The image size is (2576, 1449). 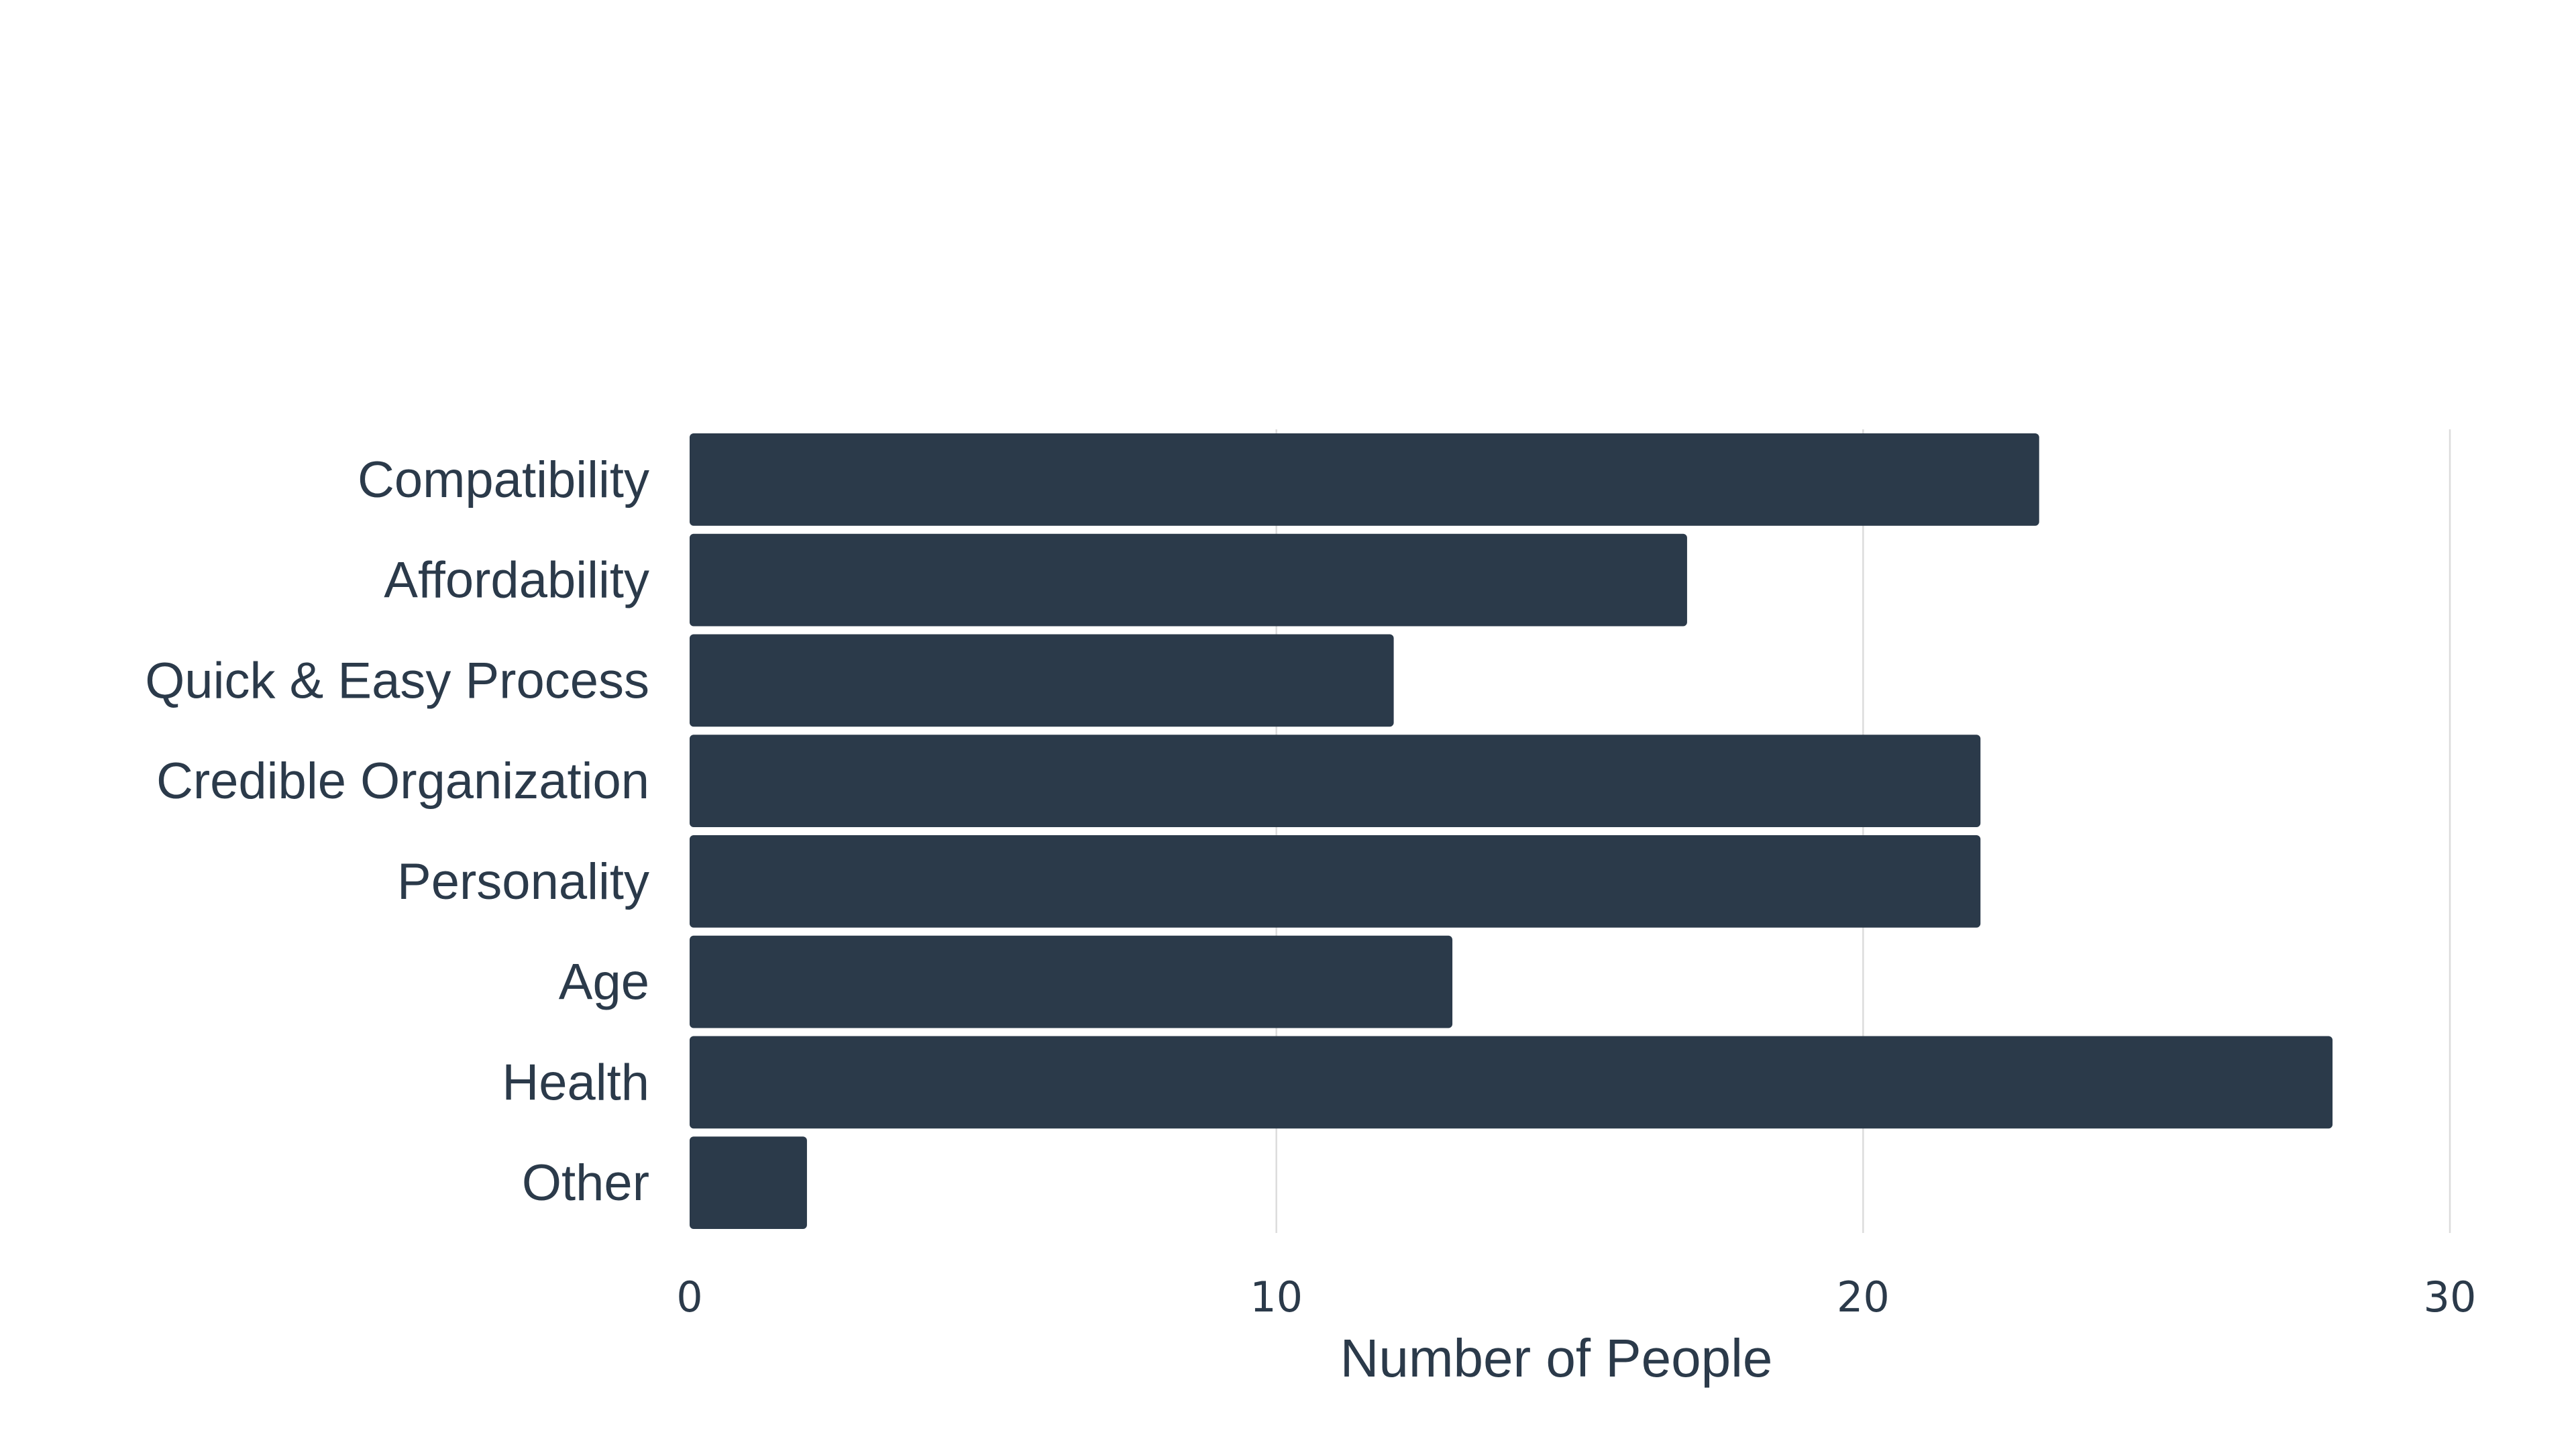 What do you see at coordinates (503, 479) in the screenshot?
I see `category-label: Compatibility` at bounding box center [503, 479].